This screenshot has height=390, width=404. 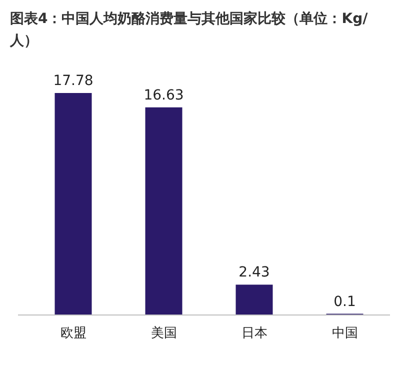 What do you see at coordinates (163, 333) in the screenshot?
I see `x-tick-label: 美国` at bounding box center [163, 333].